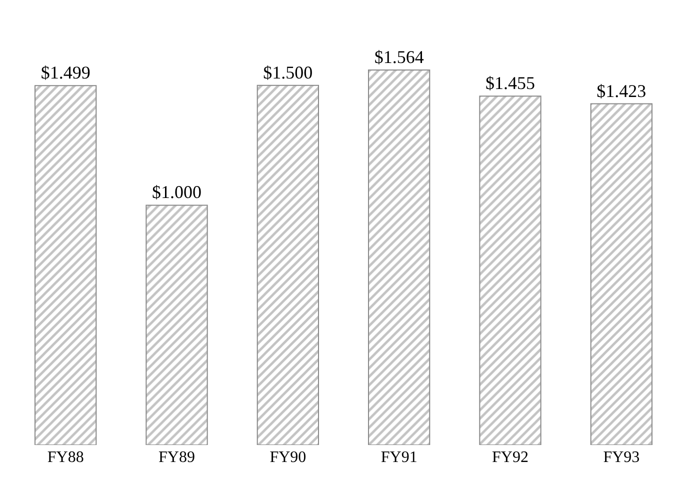  Describe the element at coordinates (510, 457) in the screenshot. I see `x-tick-label: FY92` at that location.